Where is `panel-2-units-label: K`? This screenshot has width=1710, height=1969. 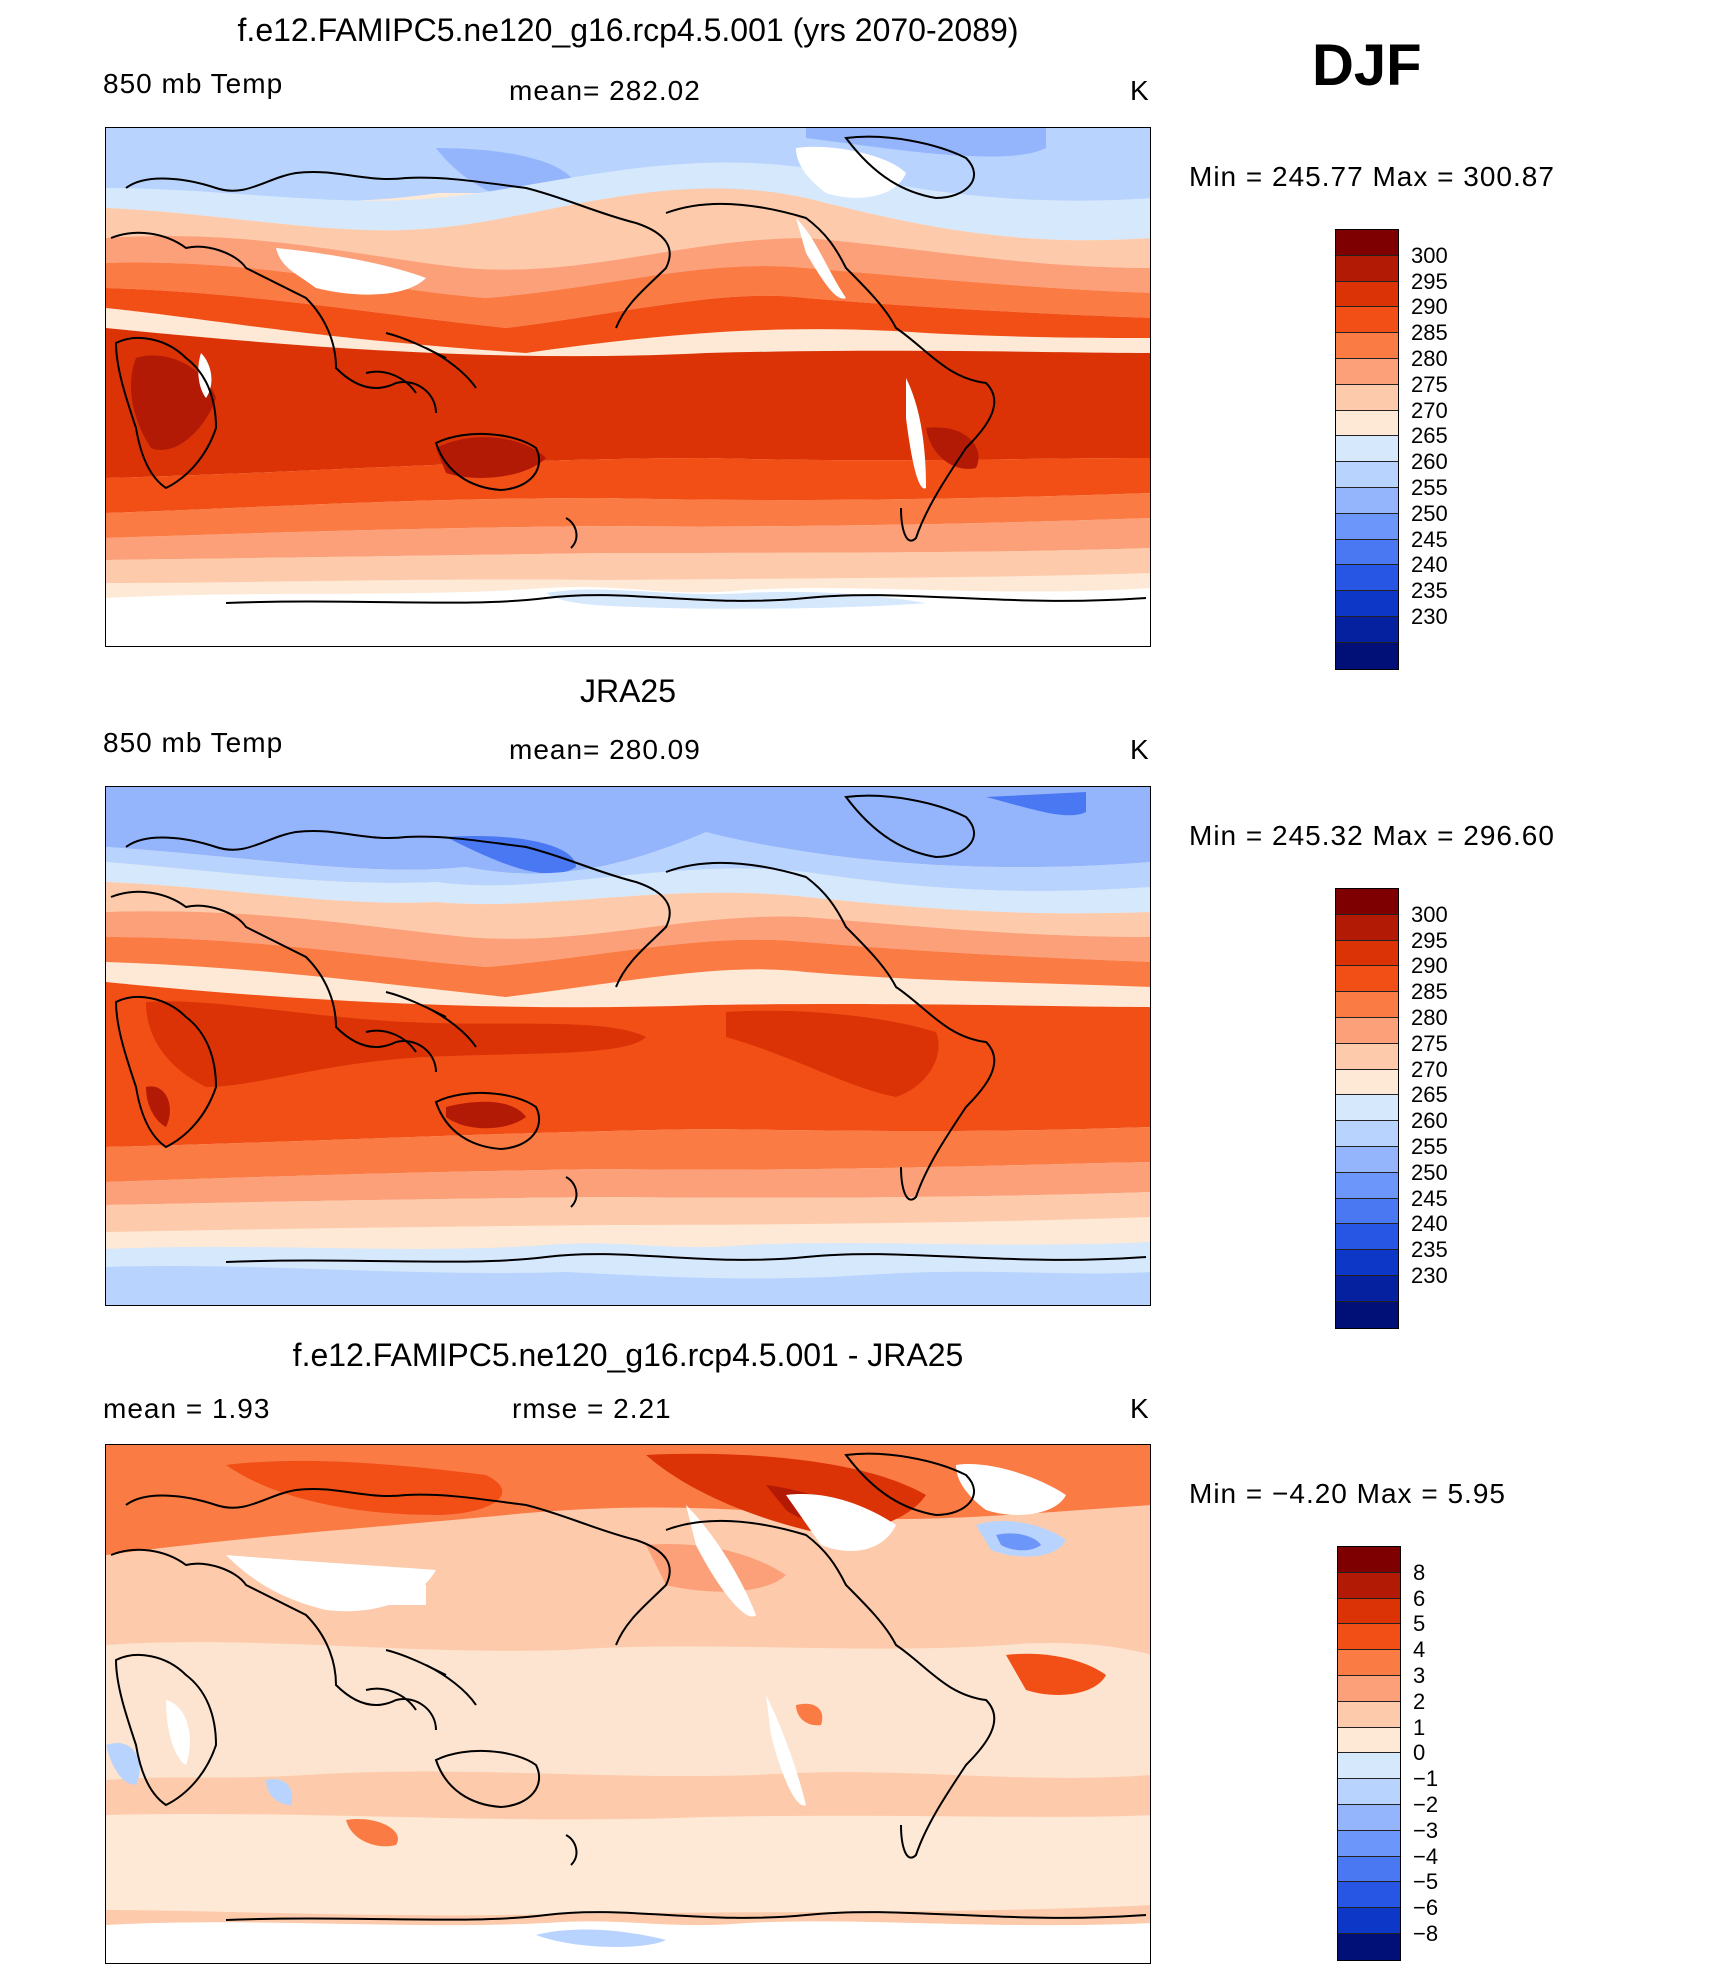 panel-2-units-label: K is located at coordinates (1140, 749).